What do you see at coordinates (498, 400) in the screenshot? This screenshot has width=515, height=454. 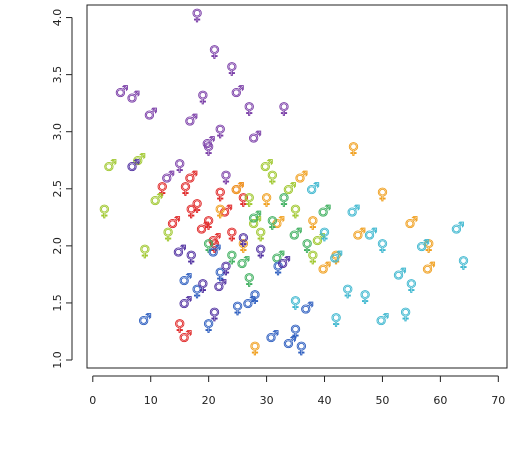 I see `x-tick-label: 70` at bounding box center [498, 400].